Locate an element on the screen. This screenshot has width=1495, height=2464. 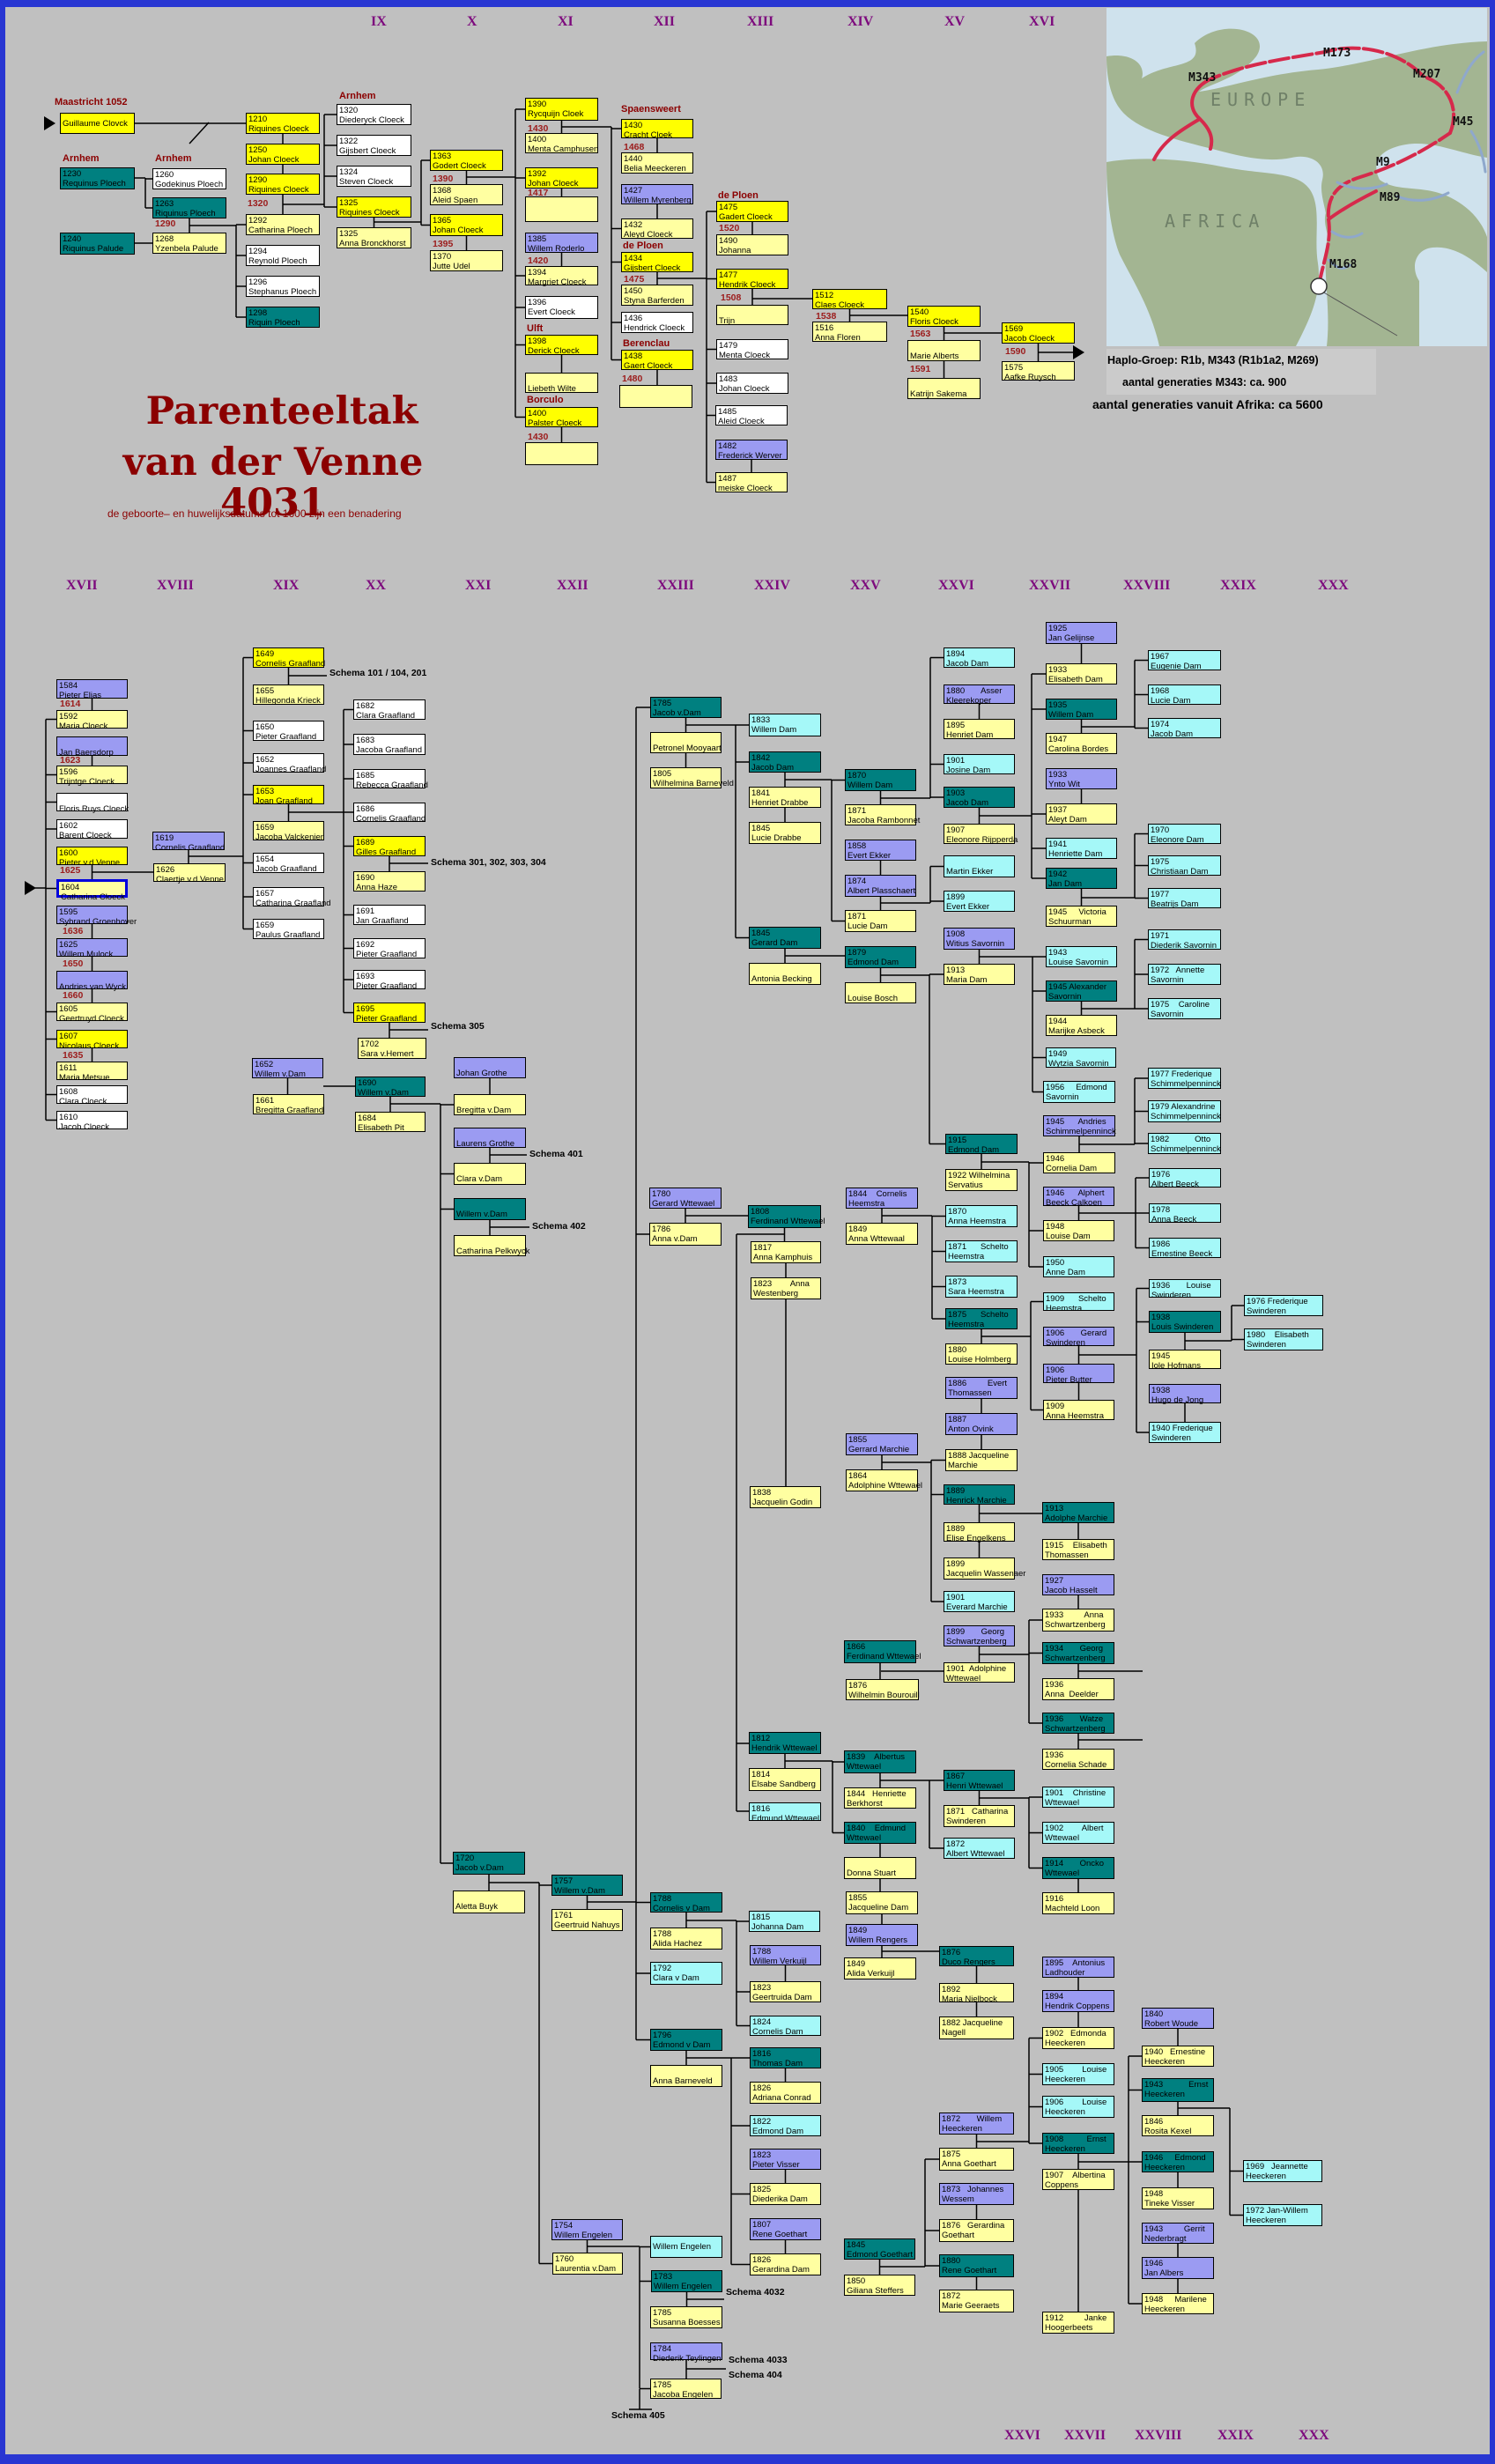
generation-header-xiv: XIV is located at coordinates (860, 22).